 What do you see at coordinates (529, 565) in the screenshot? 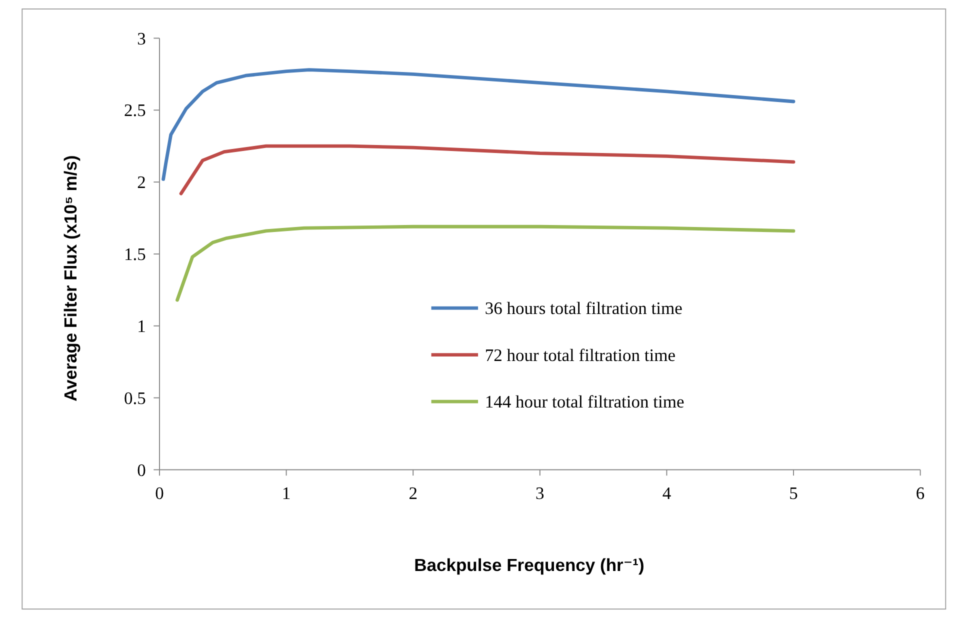
I see `x-axis-title: Backpulse Frequency (hr⁻¹)` at bounding box center [529, 565].